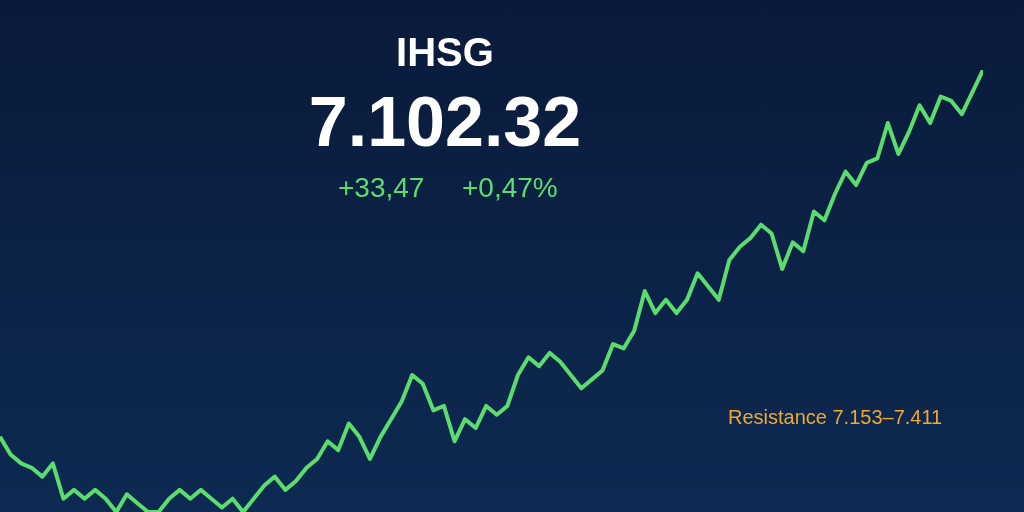 The image size is (1024, 512). Describe the element at coordinates (381, 188) in the screenshot. I see `annotation: +33,47` at that location.